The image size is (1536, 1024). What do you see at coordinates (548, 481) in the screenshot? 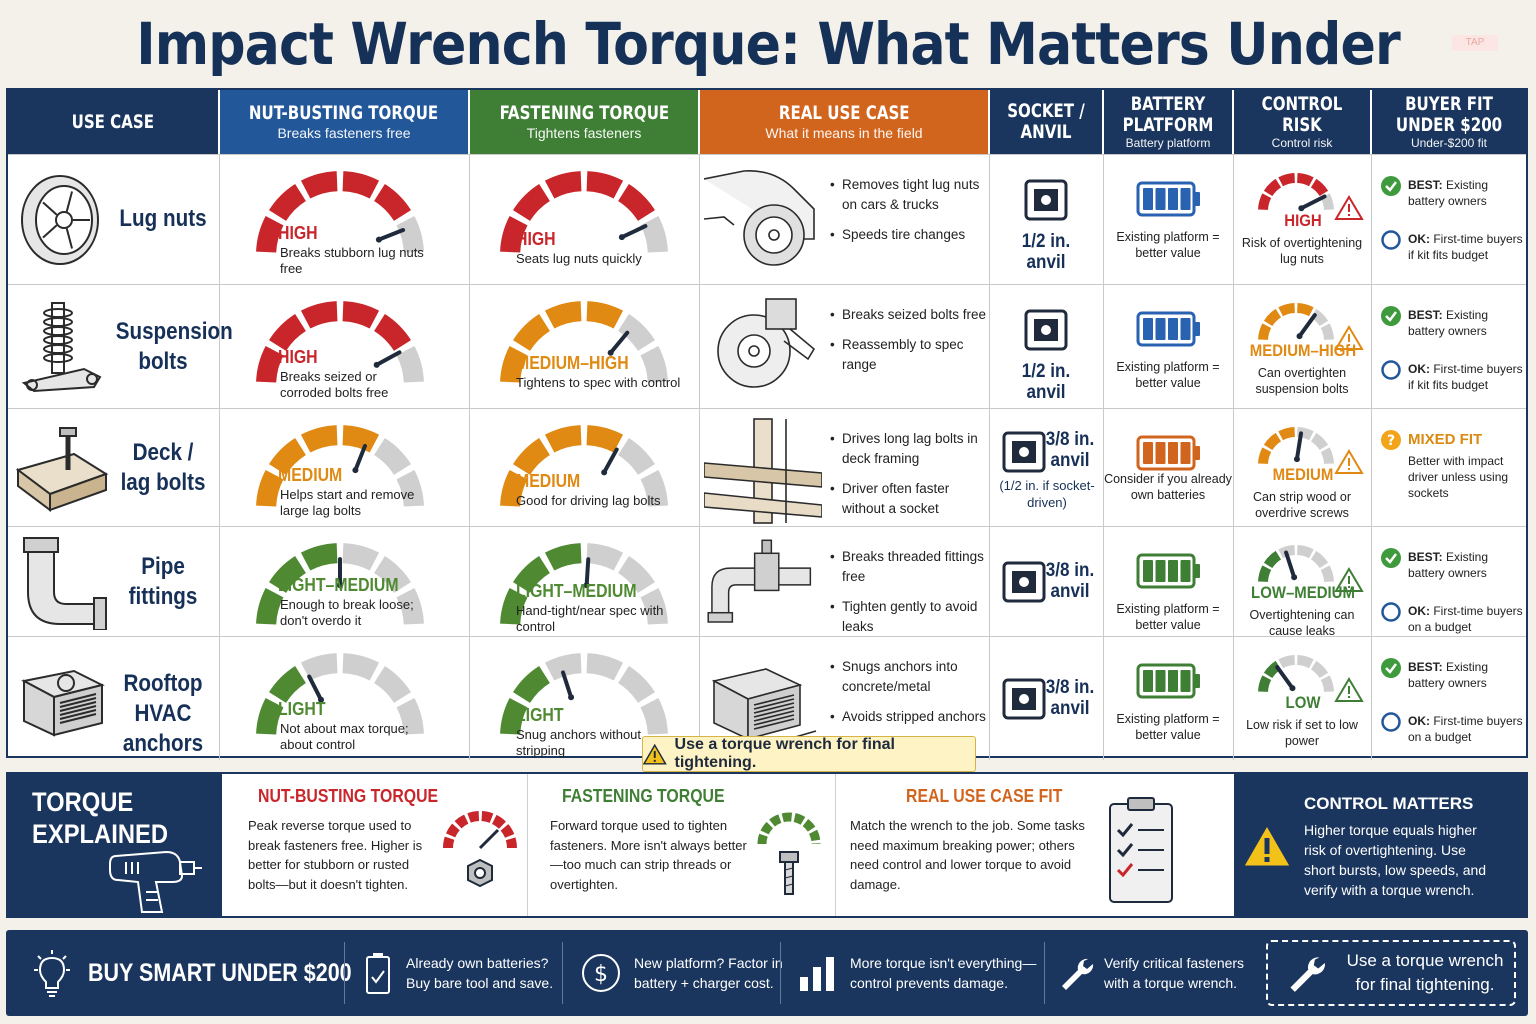
I see `fastening-level: MEDIUM` at bounding box center [548, 481].